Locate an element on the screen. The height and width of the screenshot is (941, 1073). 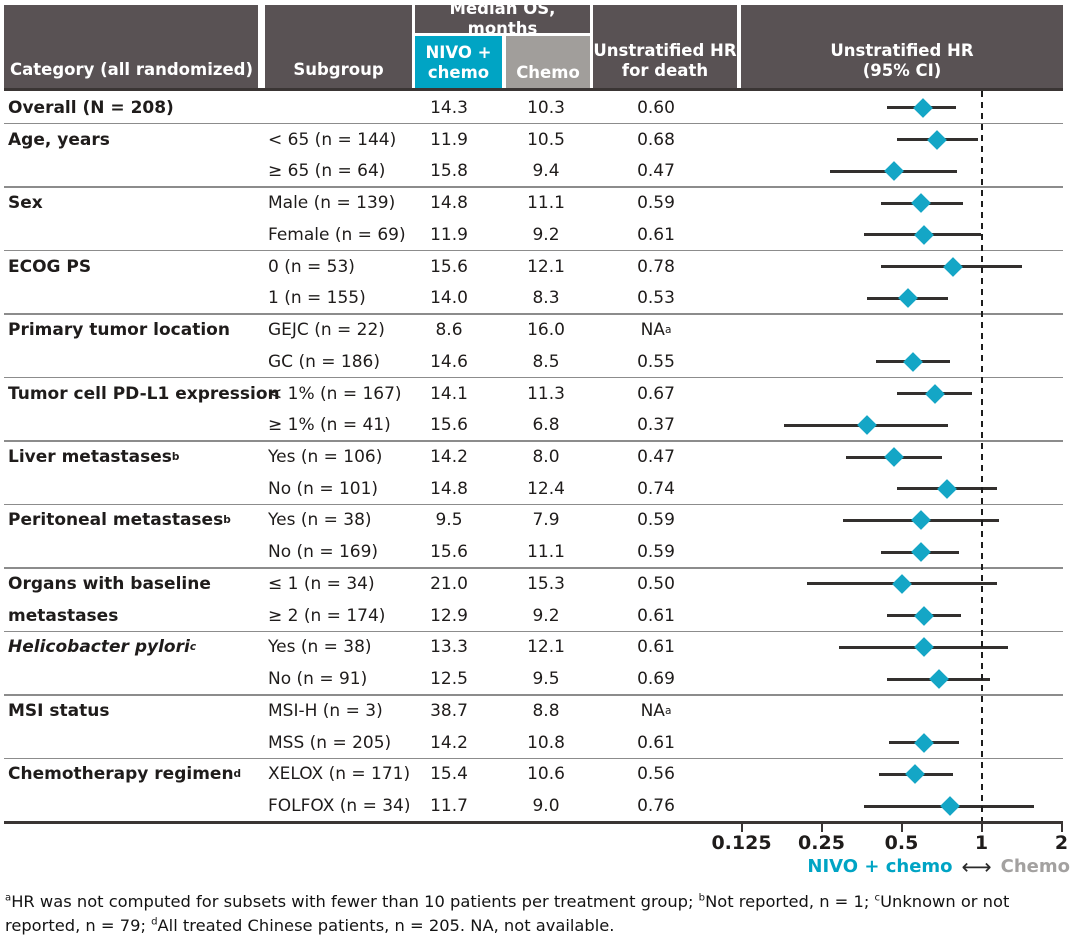
footnote-superscript: d is located at coordinates (154, 922).